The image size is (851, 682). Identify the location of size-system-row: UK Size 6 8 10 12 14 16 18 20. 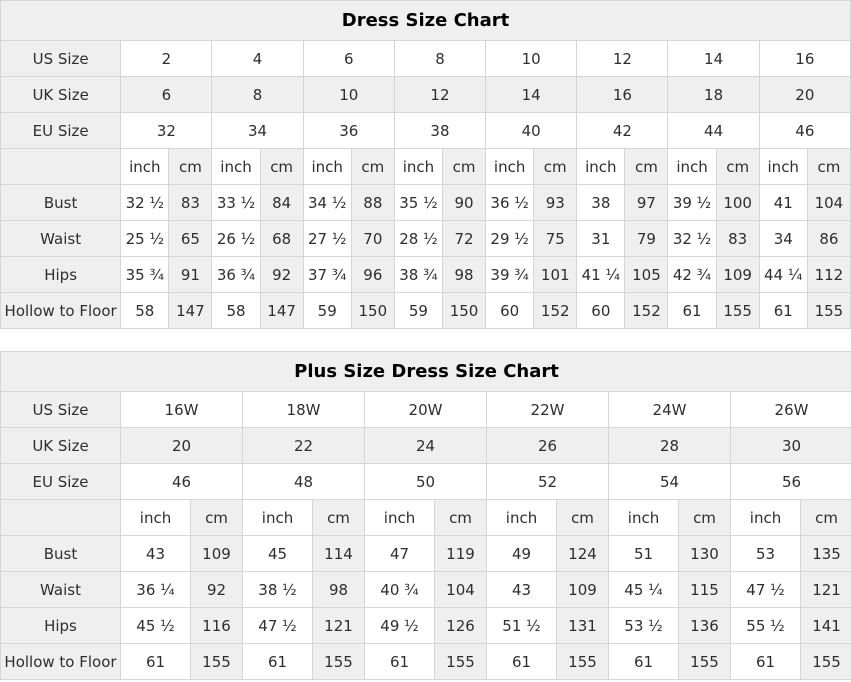
(425, 94).